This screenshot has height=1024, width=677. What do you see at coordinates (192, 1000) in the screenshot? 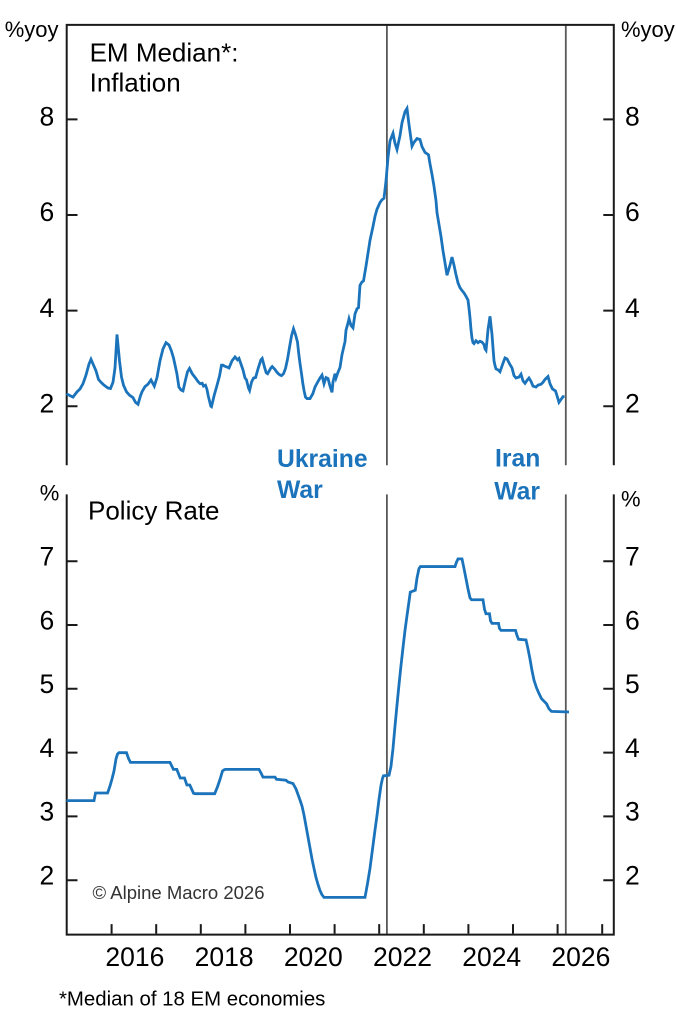
I see `svg-text: *Median of 18 EM economies` at bounding box center [192, 1000].